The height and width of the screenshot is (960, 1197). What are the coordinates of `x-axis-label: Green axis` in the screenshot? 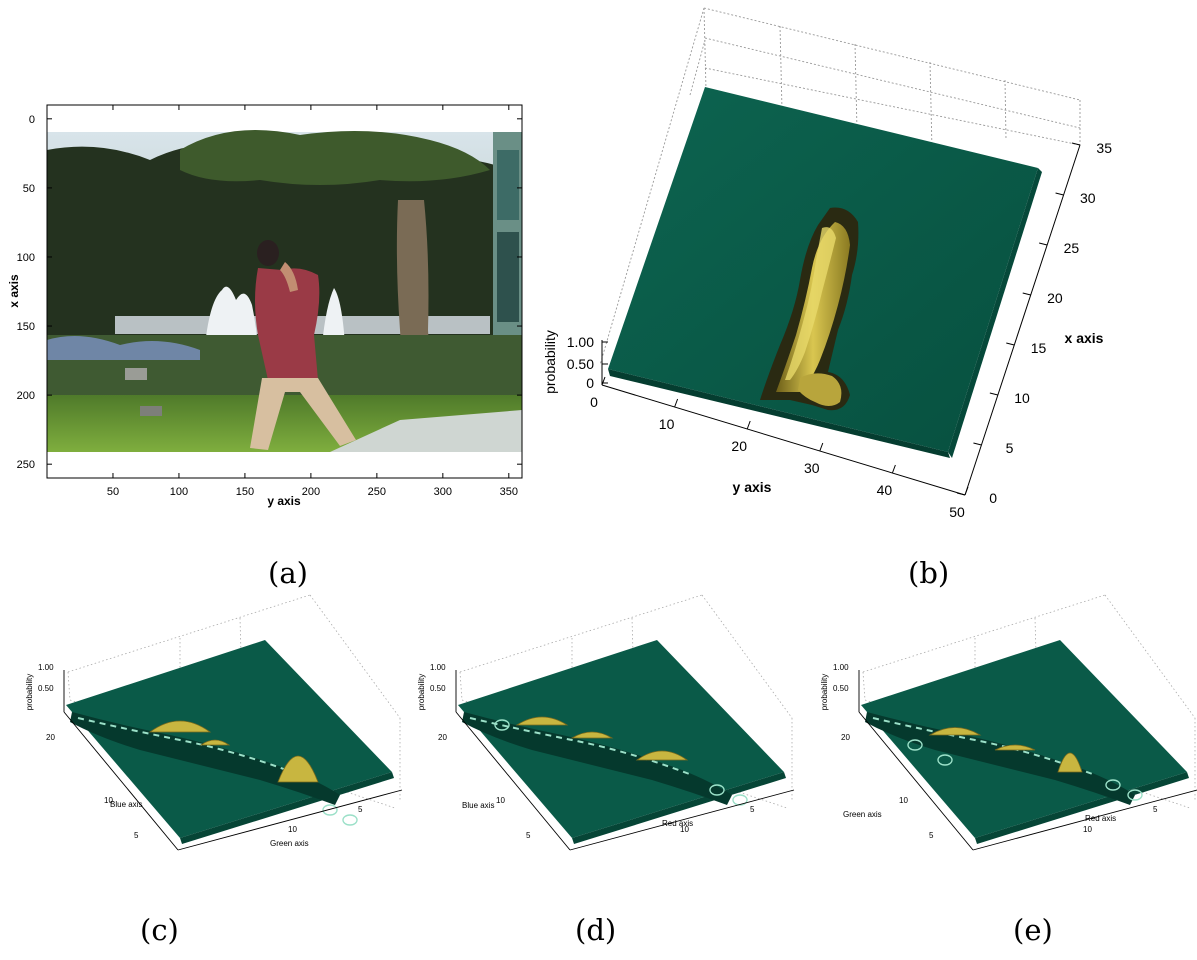 It's located at (289, 843).